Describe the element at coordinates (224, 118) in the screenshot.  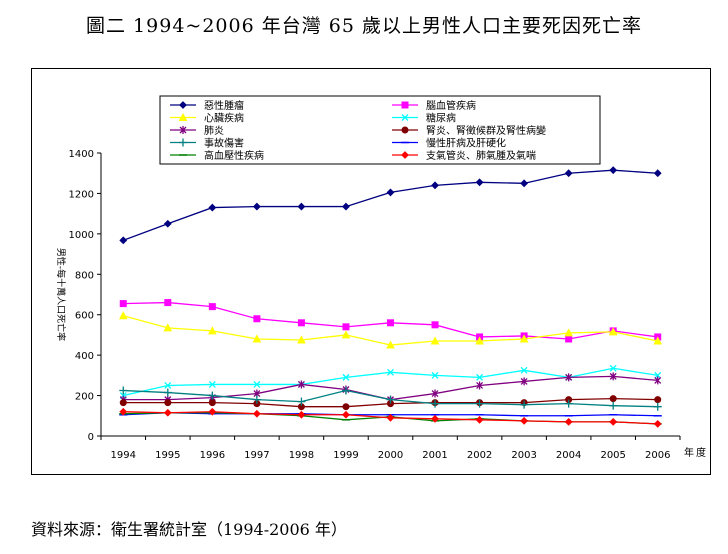
I see `legend-label-2: 心臟疾病` at that location.